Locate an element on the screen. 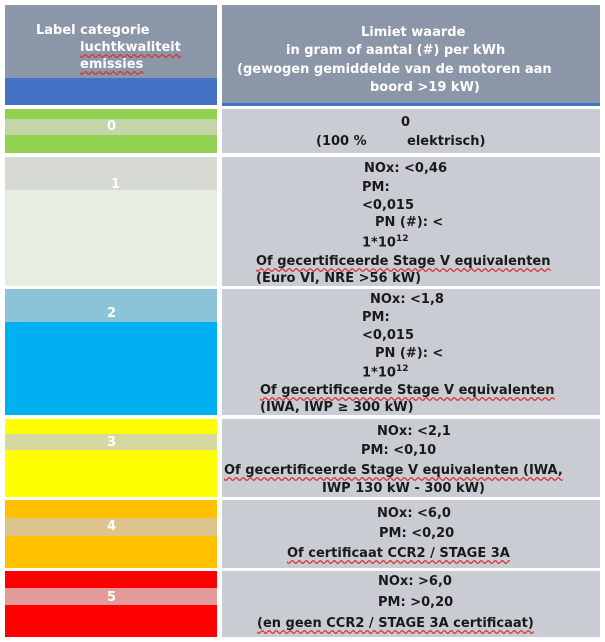 This screenshot has height=642, width=605. row-2-color-band-top is located at coordinates (111, 305).